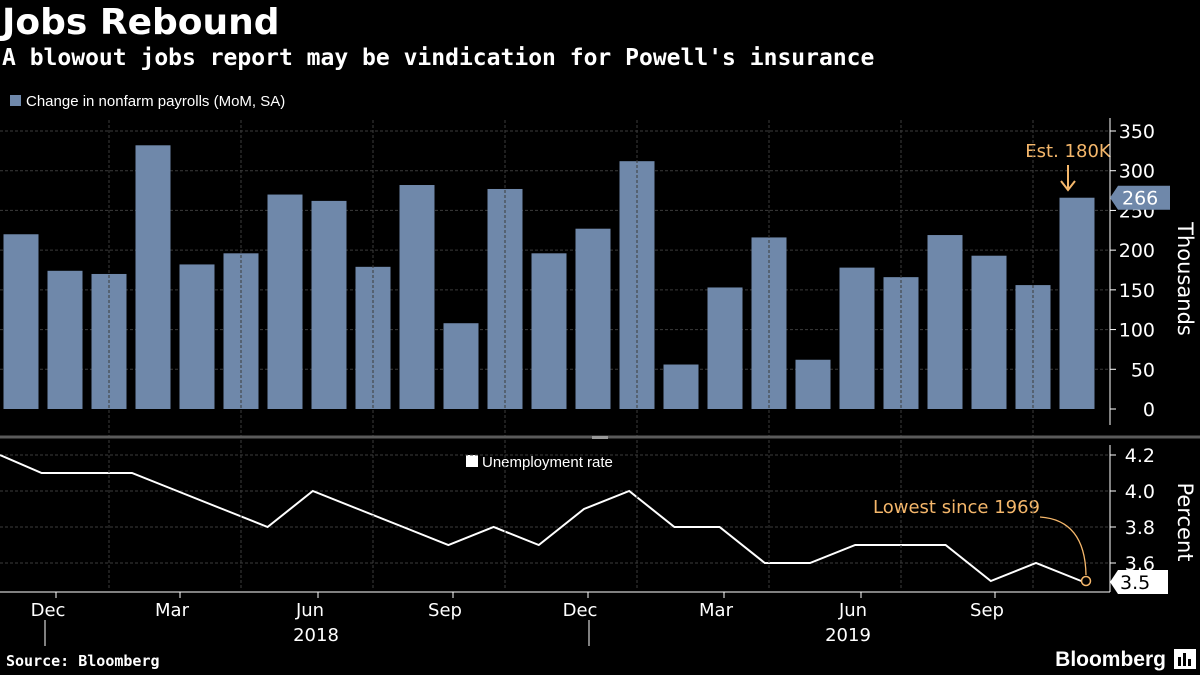  Describe the element at coordinates (1185, 659) in the screenshot. I see `bloomberg-terminal-icon` at that location.